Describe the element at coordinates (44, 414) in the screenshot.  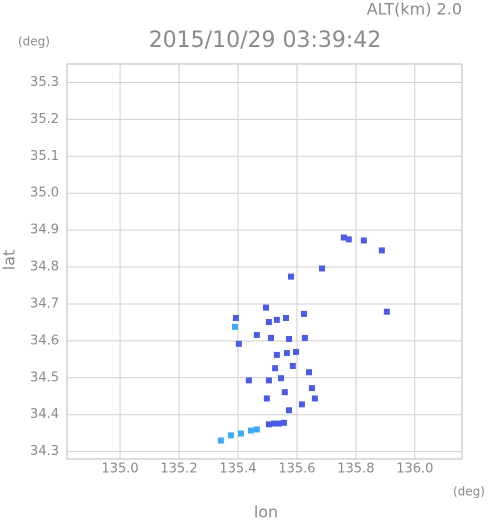
I see `y-tick-label: 34.4` at that location.